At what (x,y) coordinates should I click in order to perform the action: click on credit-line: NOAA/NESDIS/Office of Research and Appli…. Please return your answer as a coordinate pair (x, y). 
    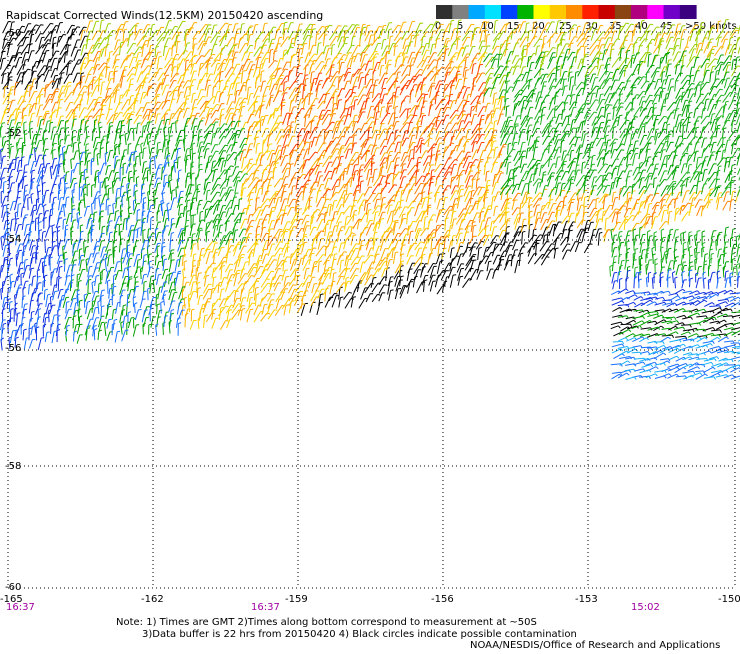
    Looking at the image, I should click on (595, 645).